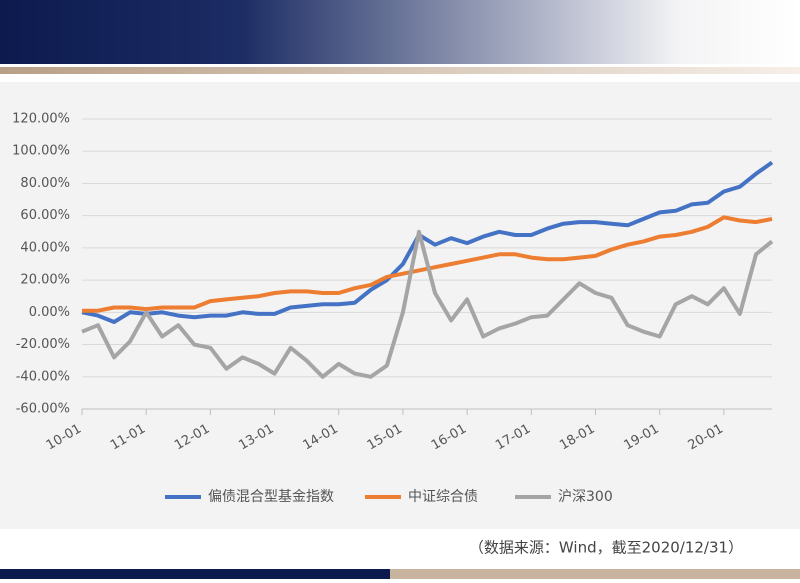 This screenshot has width=800, height=583. I want to click on legend-label: 沪深300, so click(585, 497).